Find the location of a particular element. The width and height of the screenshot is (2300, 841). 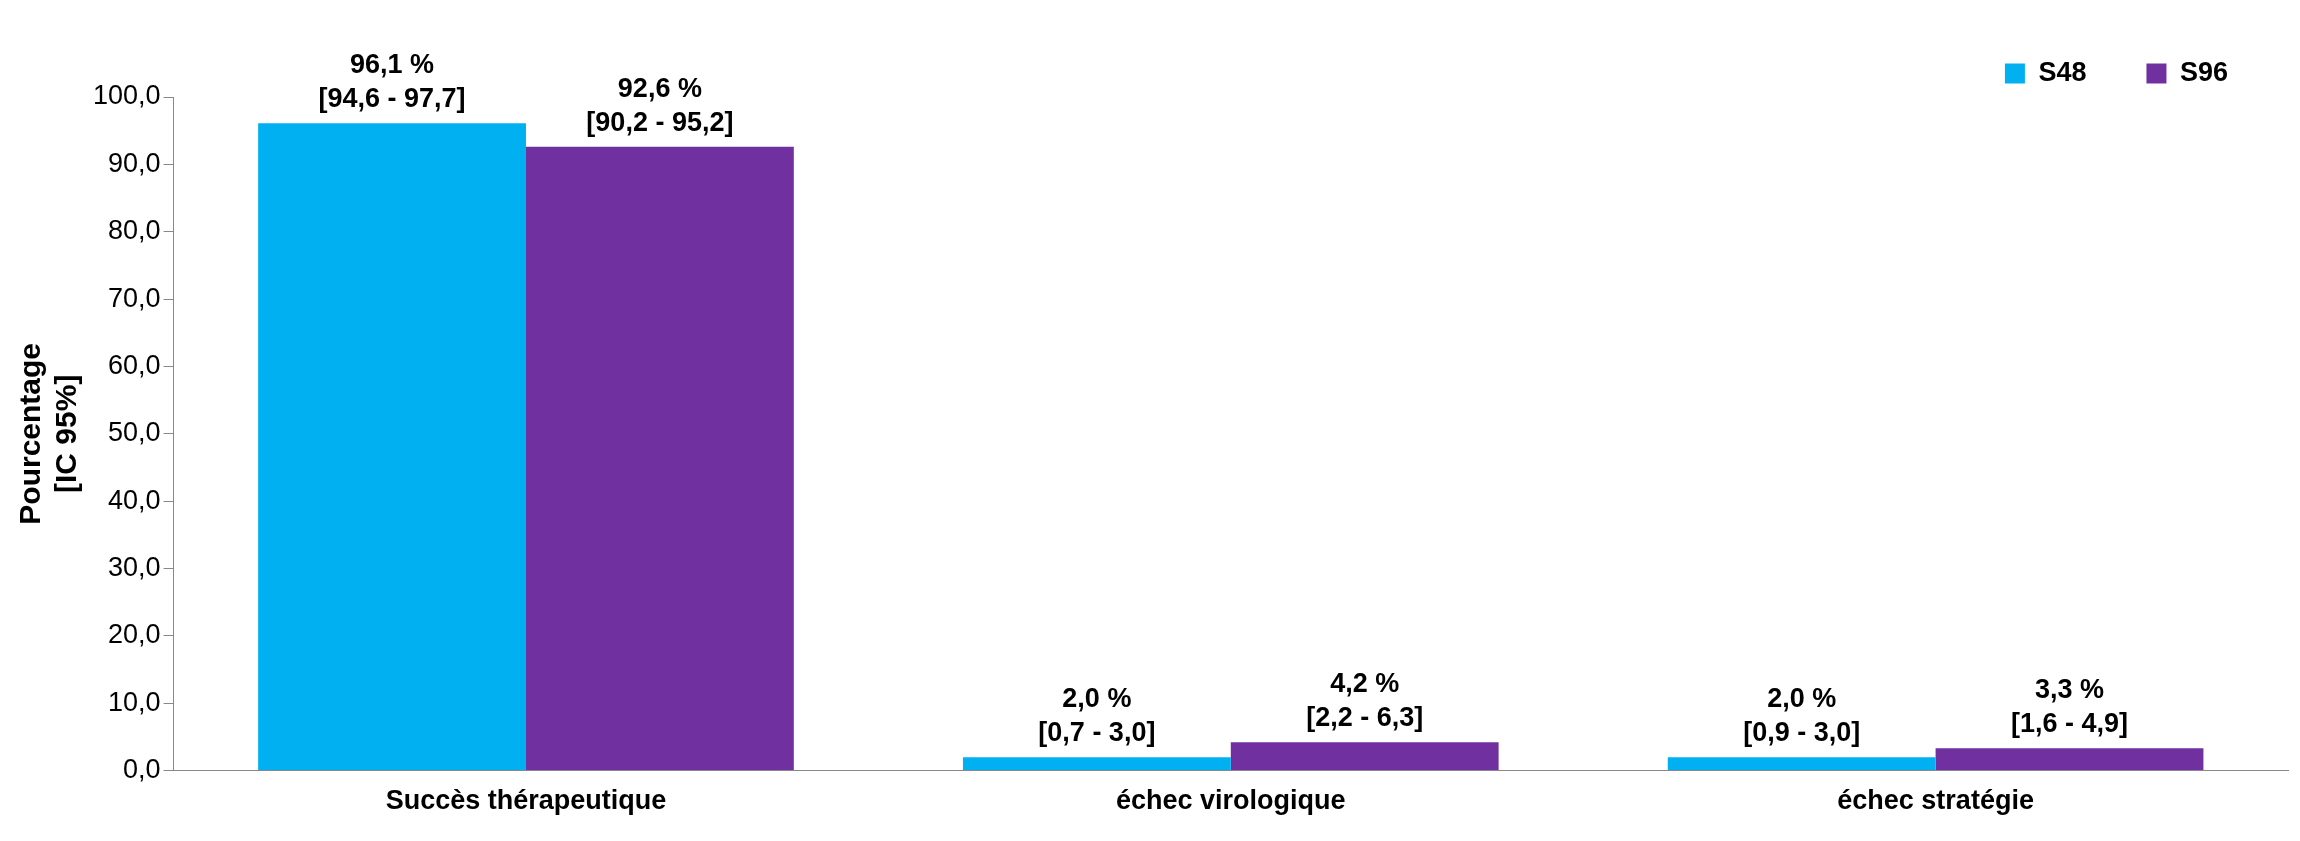

y-tick-label: 20,0 is located at coordinates (134, 634).